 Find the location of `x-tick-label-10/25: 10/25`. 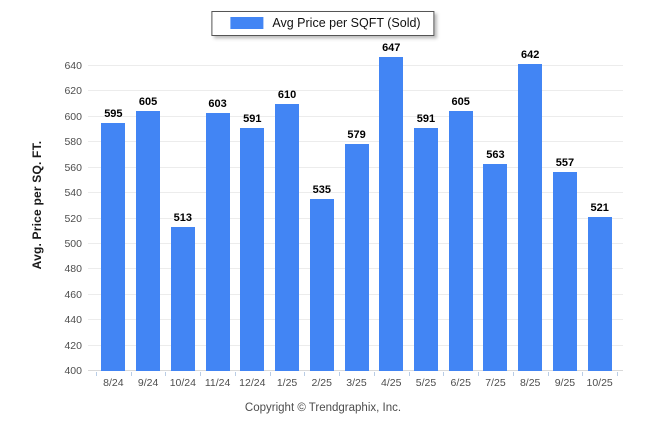

x-tick-label-10/25: 10/25 is located at coordinates (599, 383).